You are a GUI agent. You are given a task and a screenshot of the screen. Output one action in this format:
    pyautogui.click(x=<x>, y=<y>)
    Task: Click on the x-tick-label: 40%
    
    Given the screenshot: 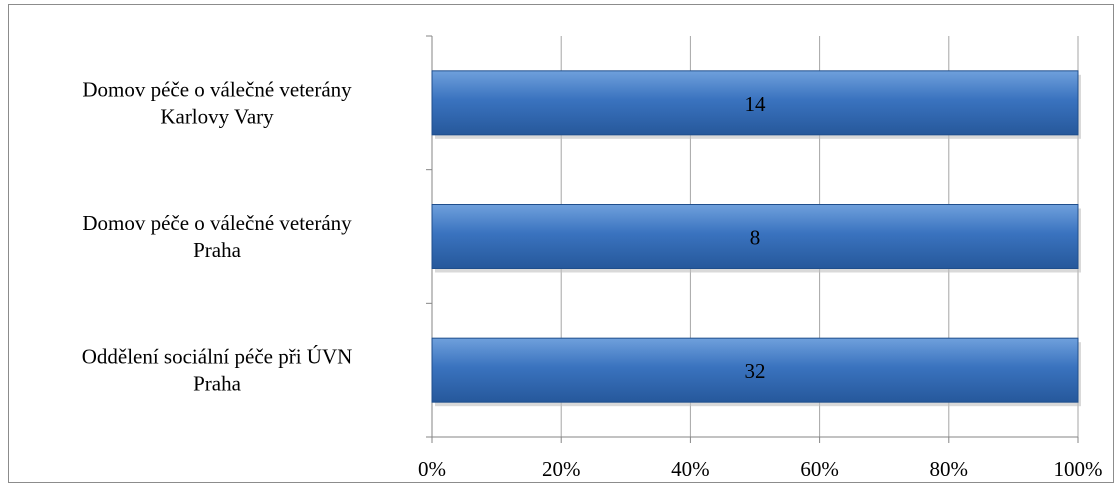 What is the action you would take?
    pyautogui.click(x=690, y=469)
    